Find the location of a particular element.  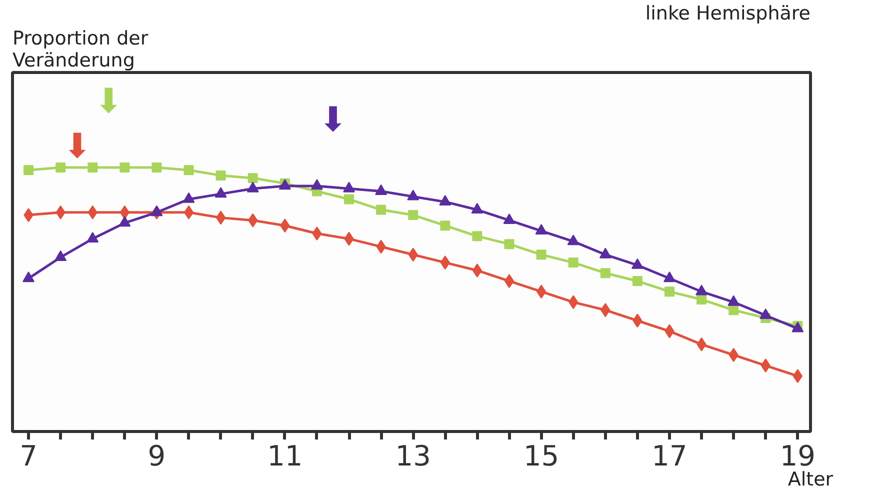

text: Proportion der Veränderung is located at coordinates (80, 50).